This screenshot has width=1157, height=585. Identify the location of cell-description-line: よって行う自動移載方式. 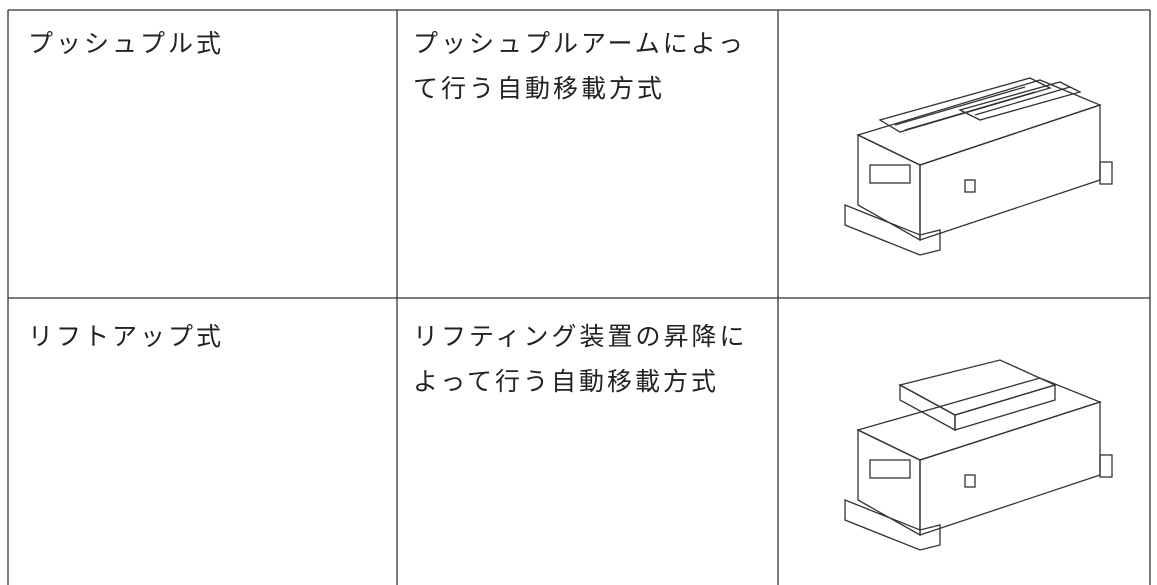
(566, 382).